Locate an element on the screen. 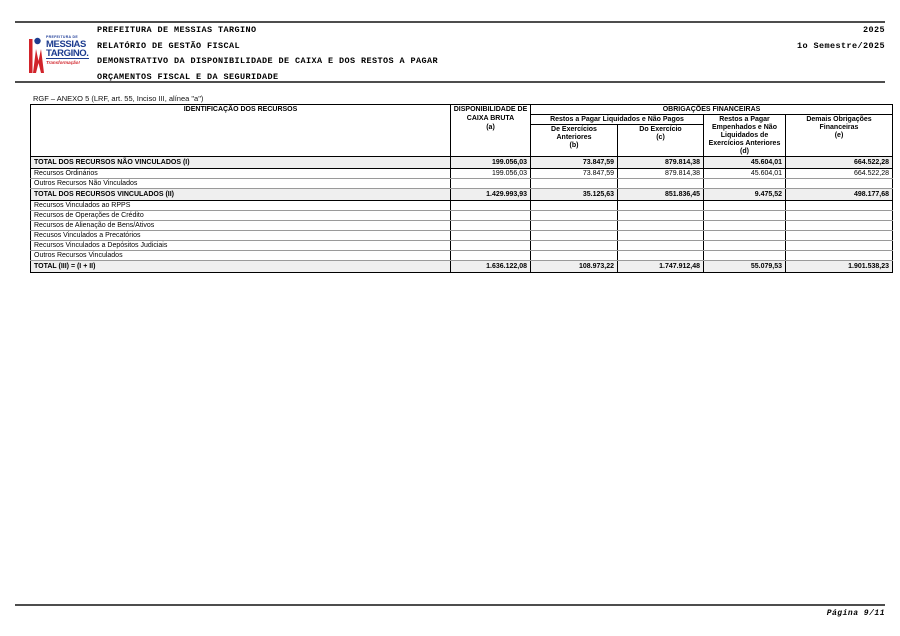  org-name: PREFEITURA DE MESSIAS TARGINO is located at coordinates (177, 30).